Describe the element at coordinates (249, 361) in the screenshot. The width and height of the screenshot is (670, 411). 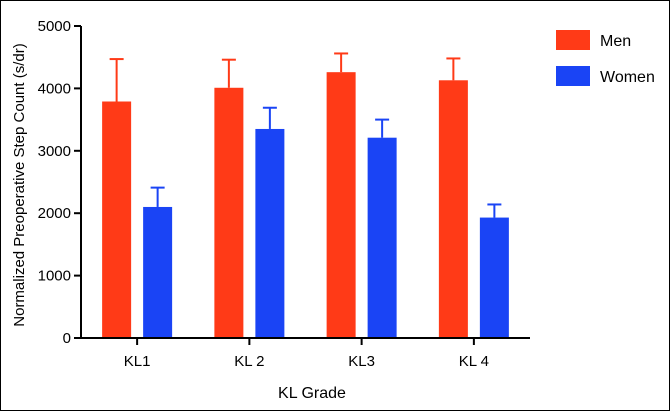
I see `x-tick-label: KL 2` at that location.